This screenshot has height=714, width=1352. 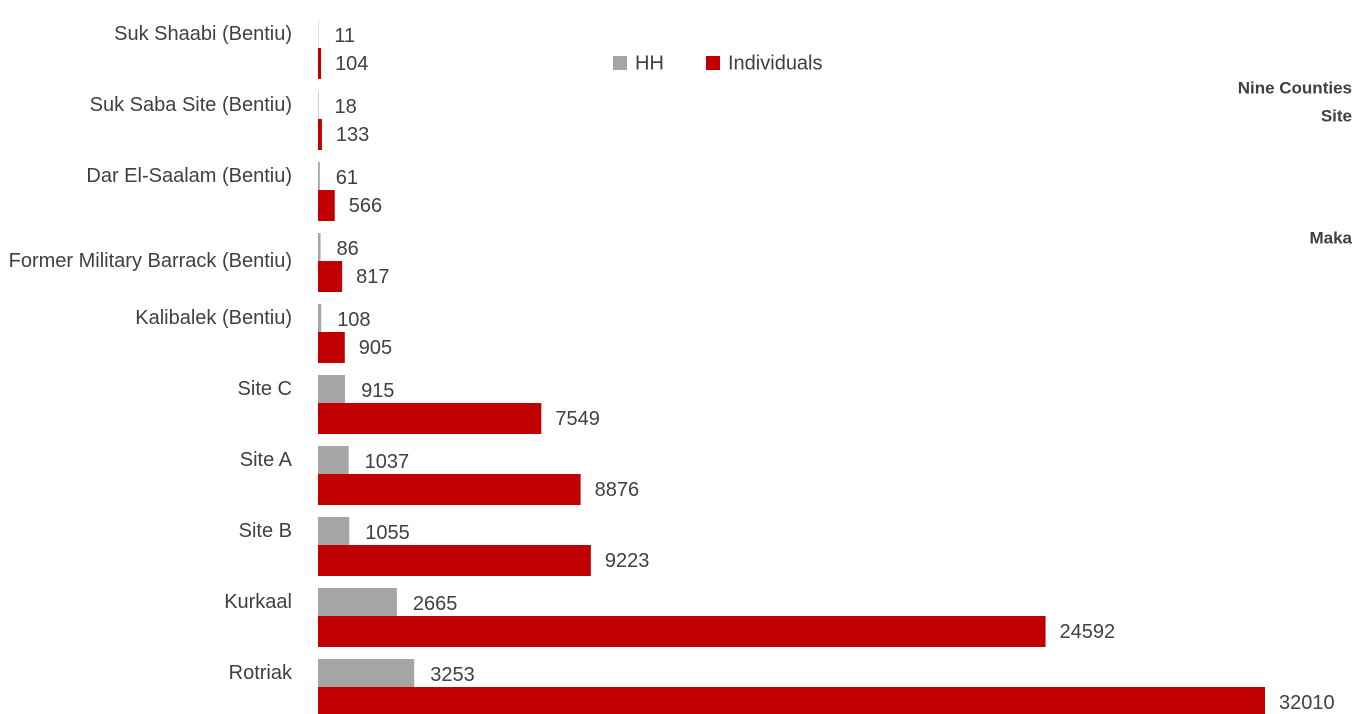 I want to click on category-label: Suk Saba Site (Bentiu), so click(x=190, y=105).